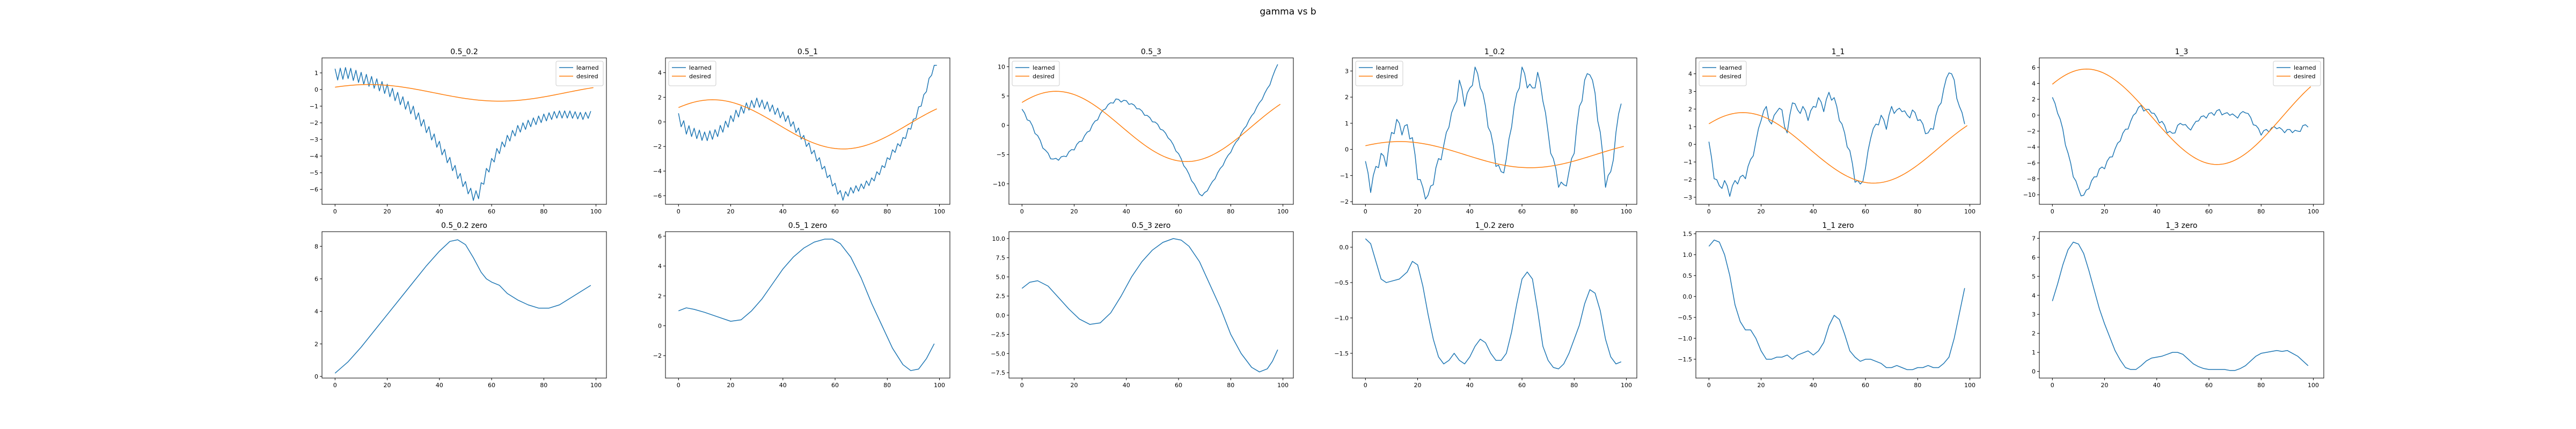  Describe the element at coordinates (1001, 296) in the screenshot. I see `y-tick-label: 2.5` at that location.